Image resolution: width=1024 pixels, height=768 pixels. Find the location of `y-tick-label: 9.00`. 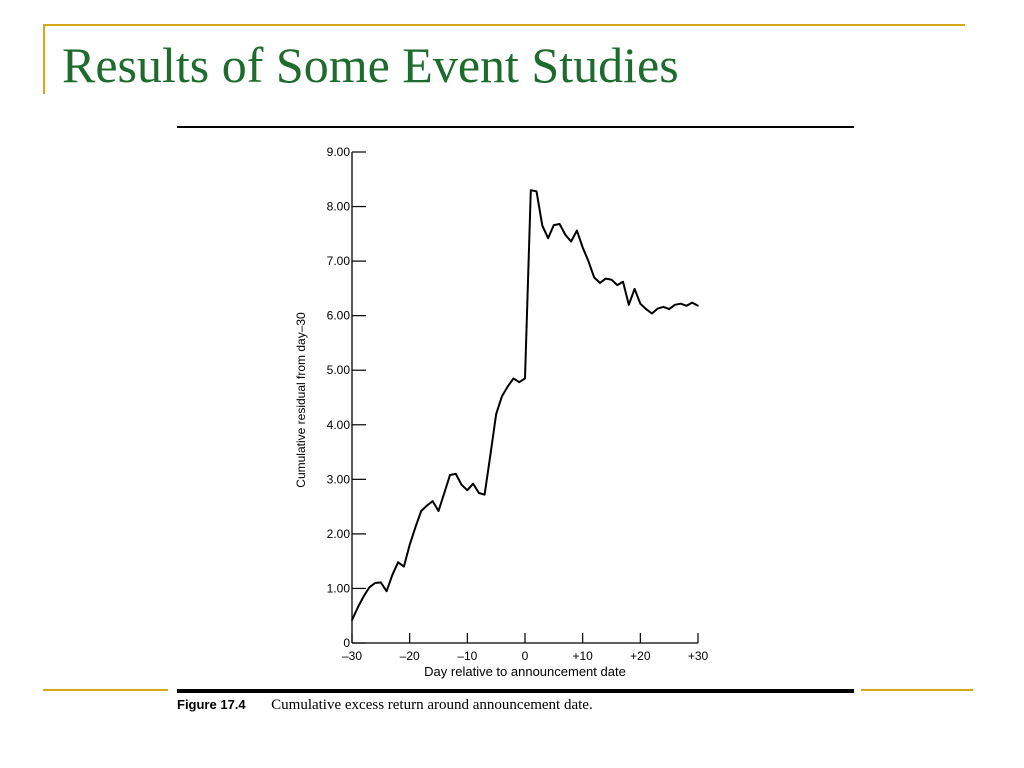

y-tick-label: 9.00 is located at coordinates (339, 152).